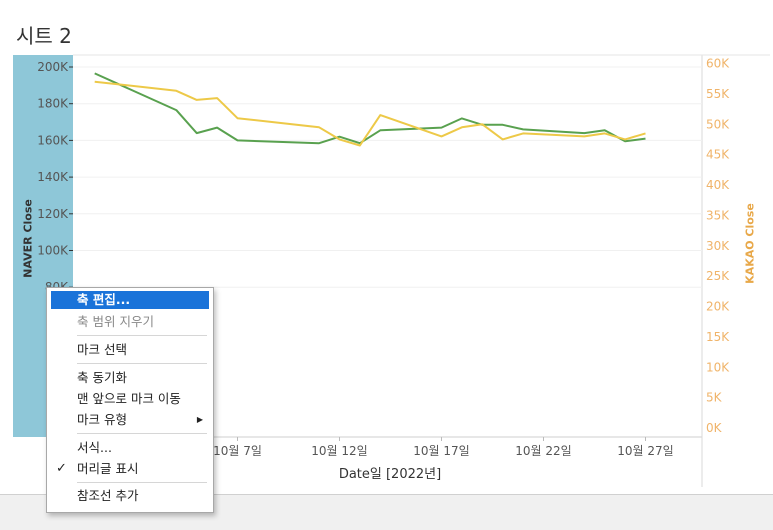 This screenshot has width=773, height=530. Describe the element at coordinates (130, 378) in the screenshot. I see `menu-item-synchronize-axis: 축 동기화` at that location.